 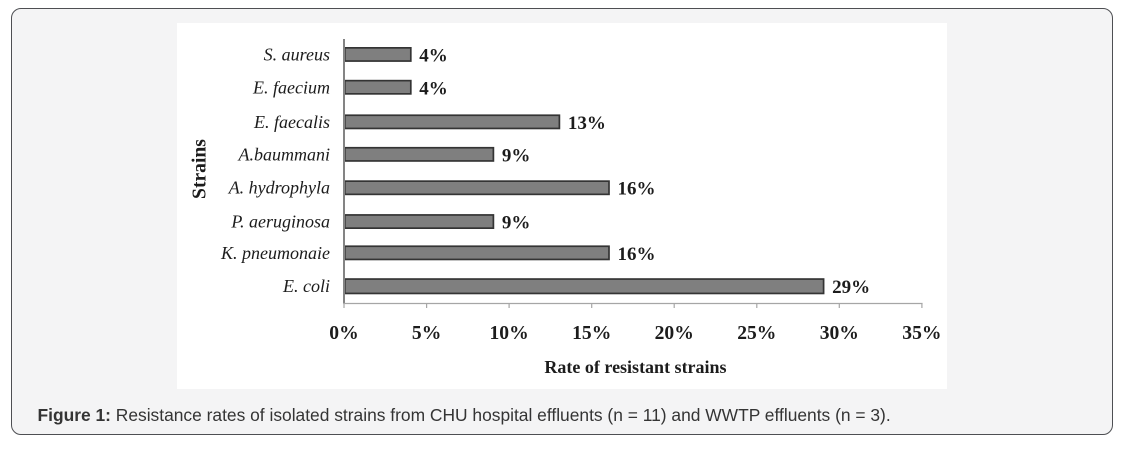 I want to click on svg-text: 35%, so click(x=921, y=333).